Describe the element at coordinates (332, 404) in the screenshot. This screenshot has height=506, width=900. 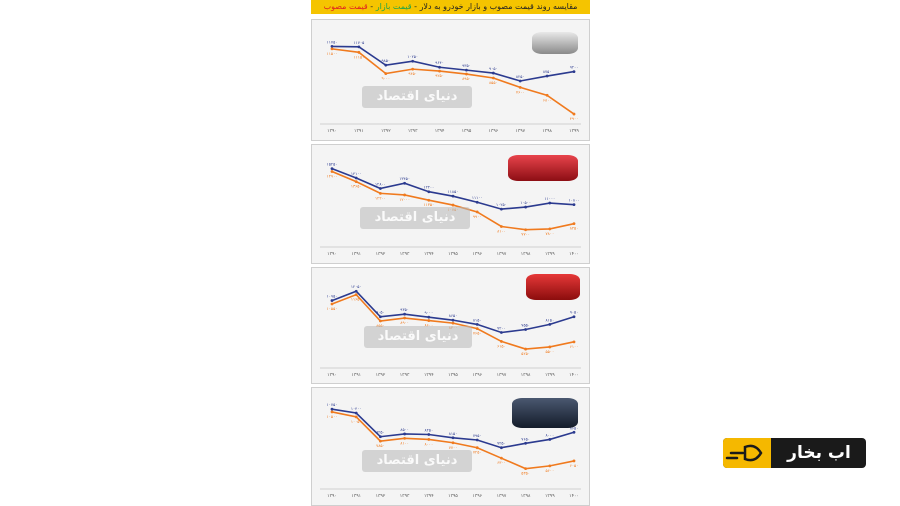
I see `market-data-label: ۱۰۷۵۰` at that location.